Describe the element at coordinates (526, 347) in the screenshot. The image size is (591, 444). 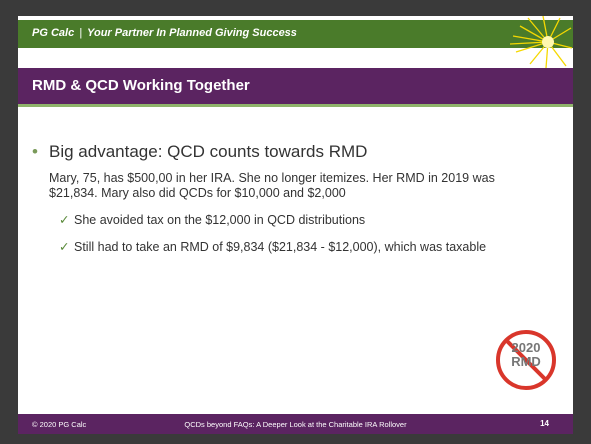
I see `icon-year: 2020` at that location.